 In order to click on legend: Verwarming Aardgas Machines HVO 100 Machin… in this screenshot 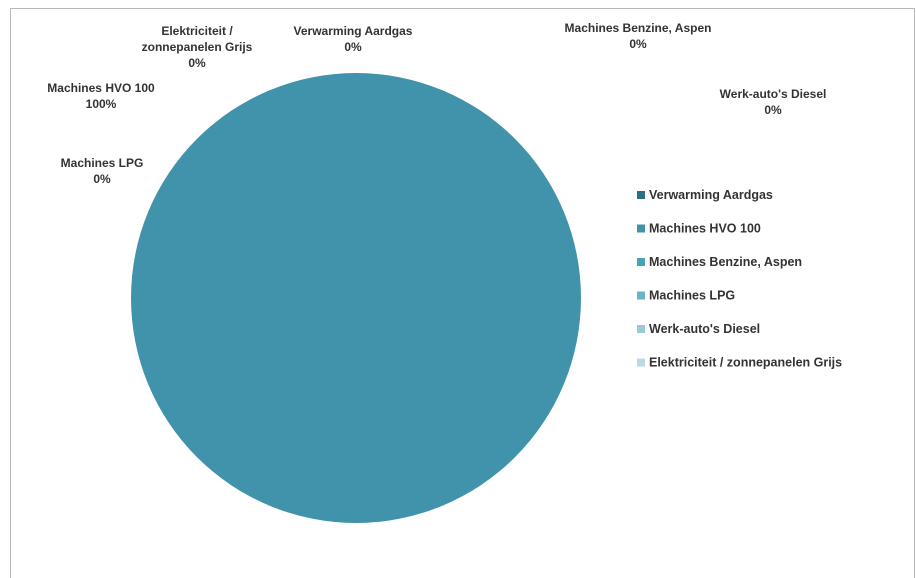, I will do `click(739, 279)`.